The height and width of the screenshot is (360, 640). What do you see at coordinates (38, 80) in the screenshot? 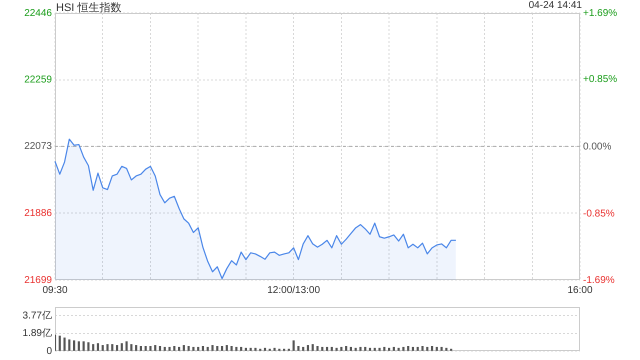
I see `y-tick-label: 22259` at bounding box center [38, 80].